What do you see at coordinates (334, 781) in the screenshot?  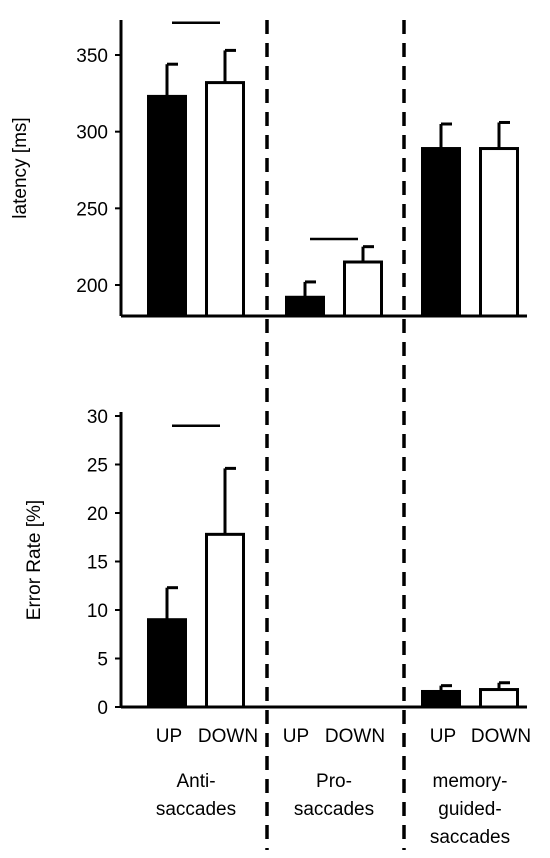 I see `group-label-pro-line1: Pro-` at bounding box center [334, 781].